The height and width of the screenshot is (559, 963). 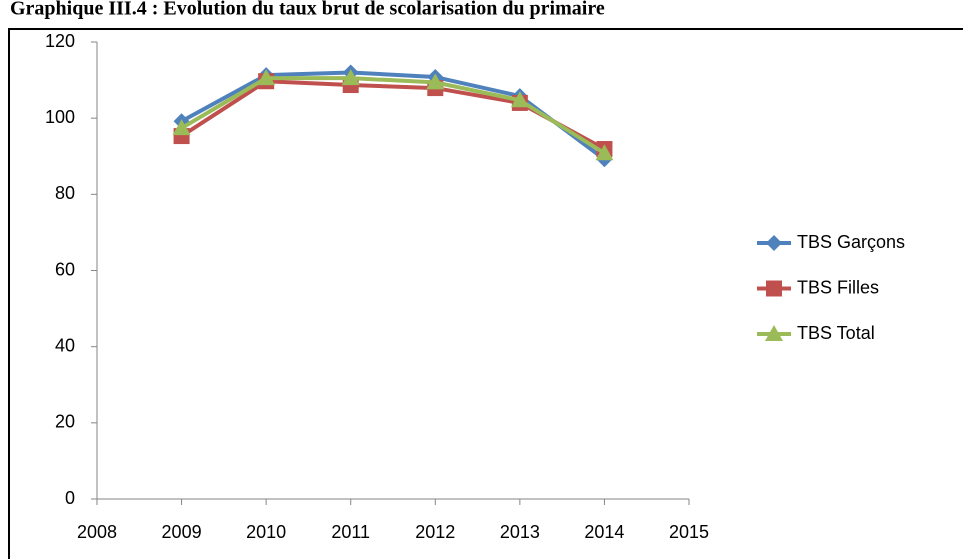 What do you see at coordinates (350, 532) in the screenshot?
I see `x-tick-label: 2011` at bounding box center [350, 532].